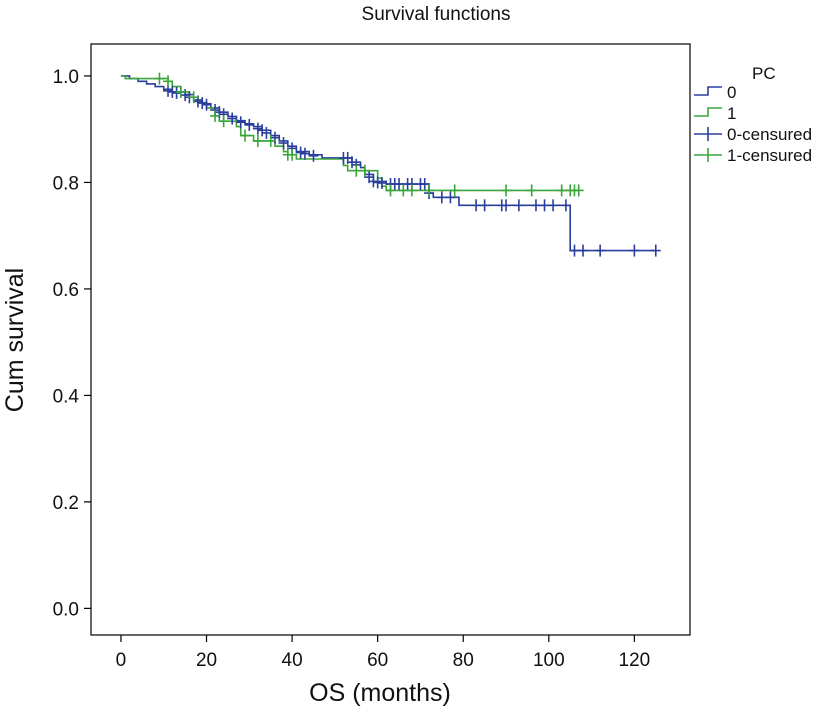 This screenshot has width=838, height=715. What do you see at coordinates (66, 396) in the screenshot?
I see `y-tick-label: 0.4` at bounding box center [66, 396].